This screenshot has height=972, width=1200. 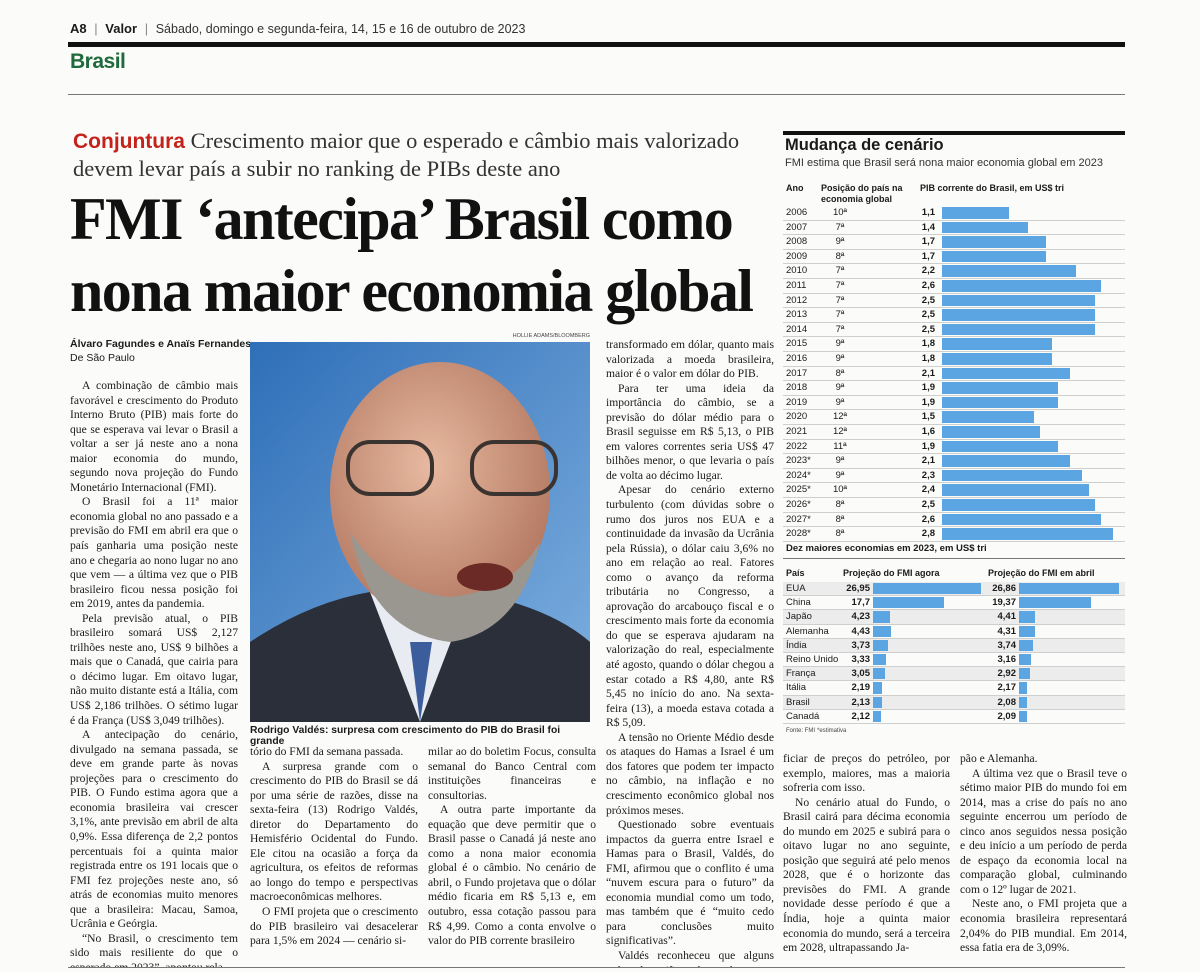 I want to click on position: 11ª, so click(x=840, y=446).